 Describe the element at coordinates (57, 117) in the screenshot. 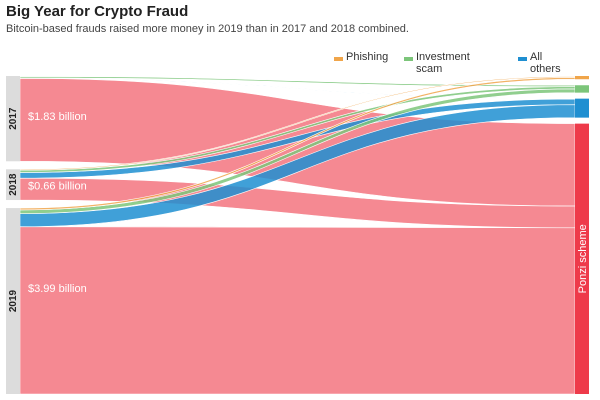

I see `source-value-2017: $1.83 billion` at that location.